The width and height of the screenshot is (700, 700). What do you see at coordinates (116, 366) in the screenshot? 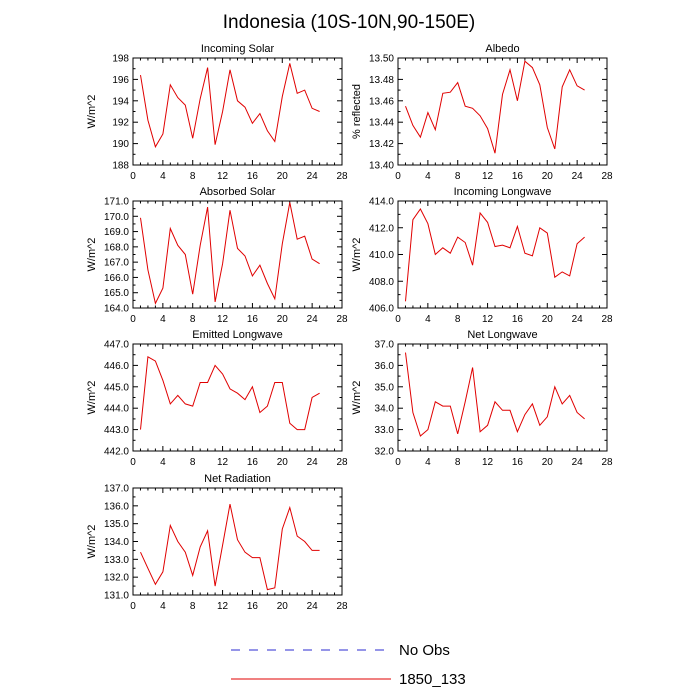
I see `y-tick-label: 446.0` at bounding box center [116, 366].